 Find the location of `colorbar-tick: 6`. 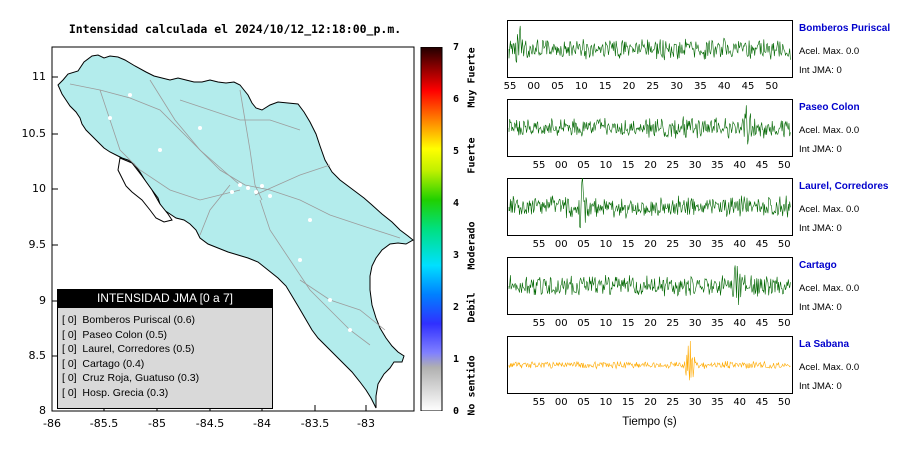

colorbar-tick: 6 is located at coordinates (456, 99).